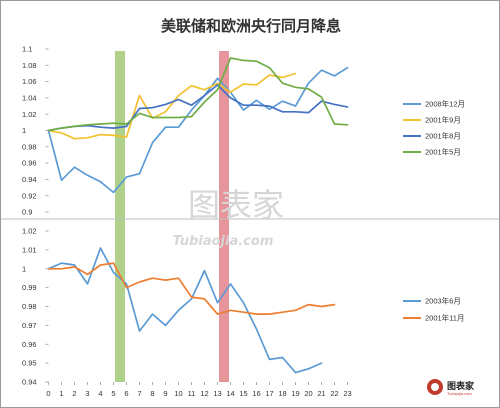 The image size is (500, 408). I want to click on y-tick-label-0-3: 0.96, so click(29, 163).